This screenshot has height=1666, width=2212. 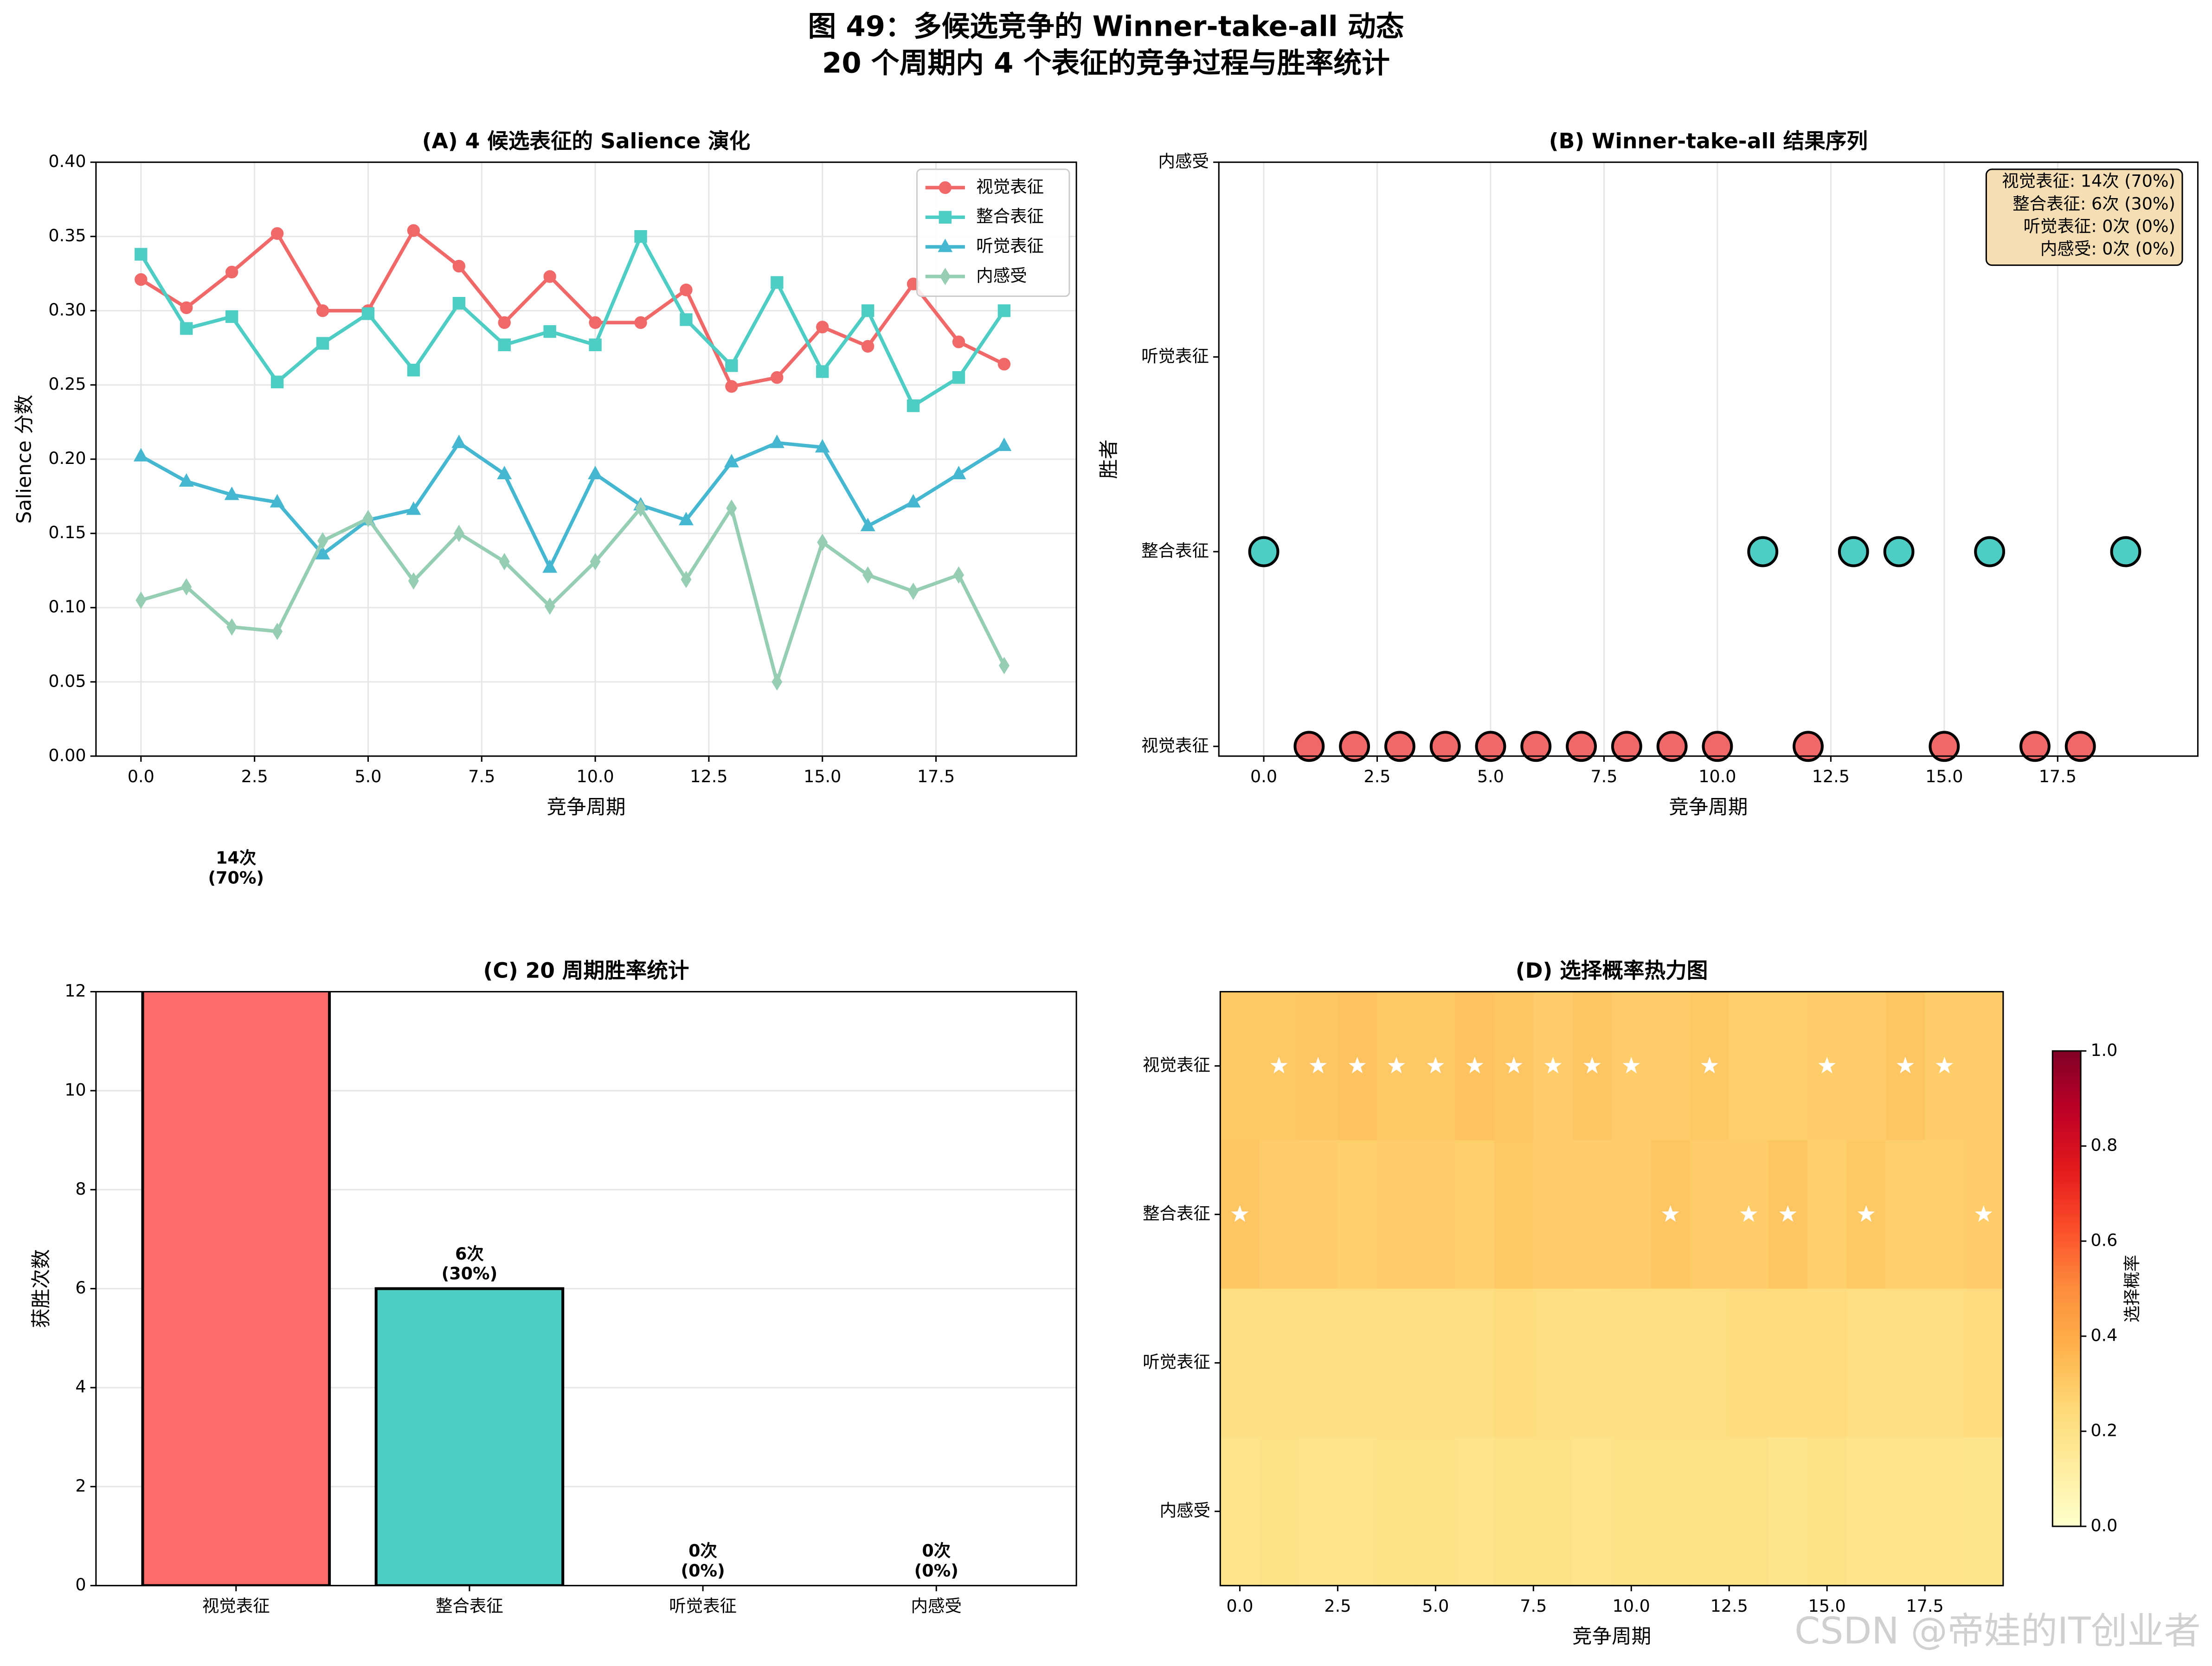 What do you see at coordinates (1708, 141) in the screenshot?
I see `chart-title: (B) Winner-take-all 结果序列` at bounding box center [1708, 141].